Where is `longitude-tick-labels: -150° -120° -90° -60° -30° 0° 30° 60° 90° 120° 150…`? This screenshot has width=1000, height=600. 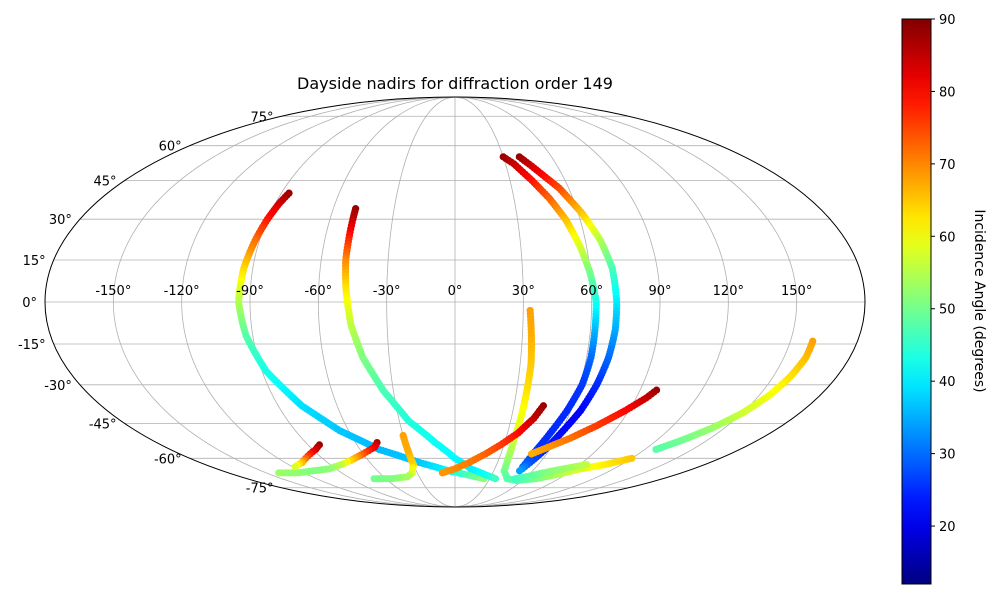 longitude-tick-labels: -150° -120° -90° -60° -30° 0° 30° 60° 90° 120° 150… is located at coordinates (453, 291).